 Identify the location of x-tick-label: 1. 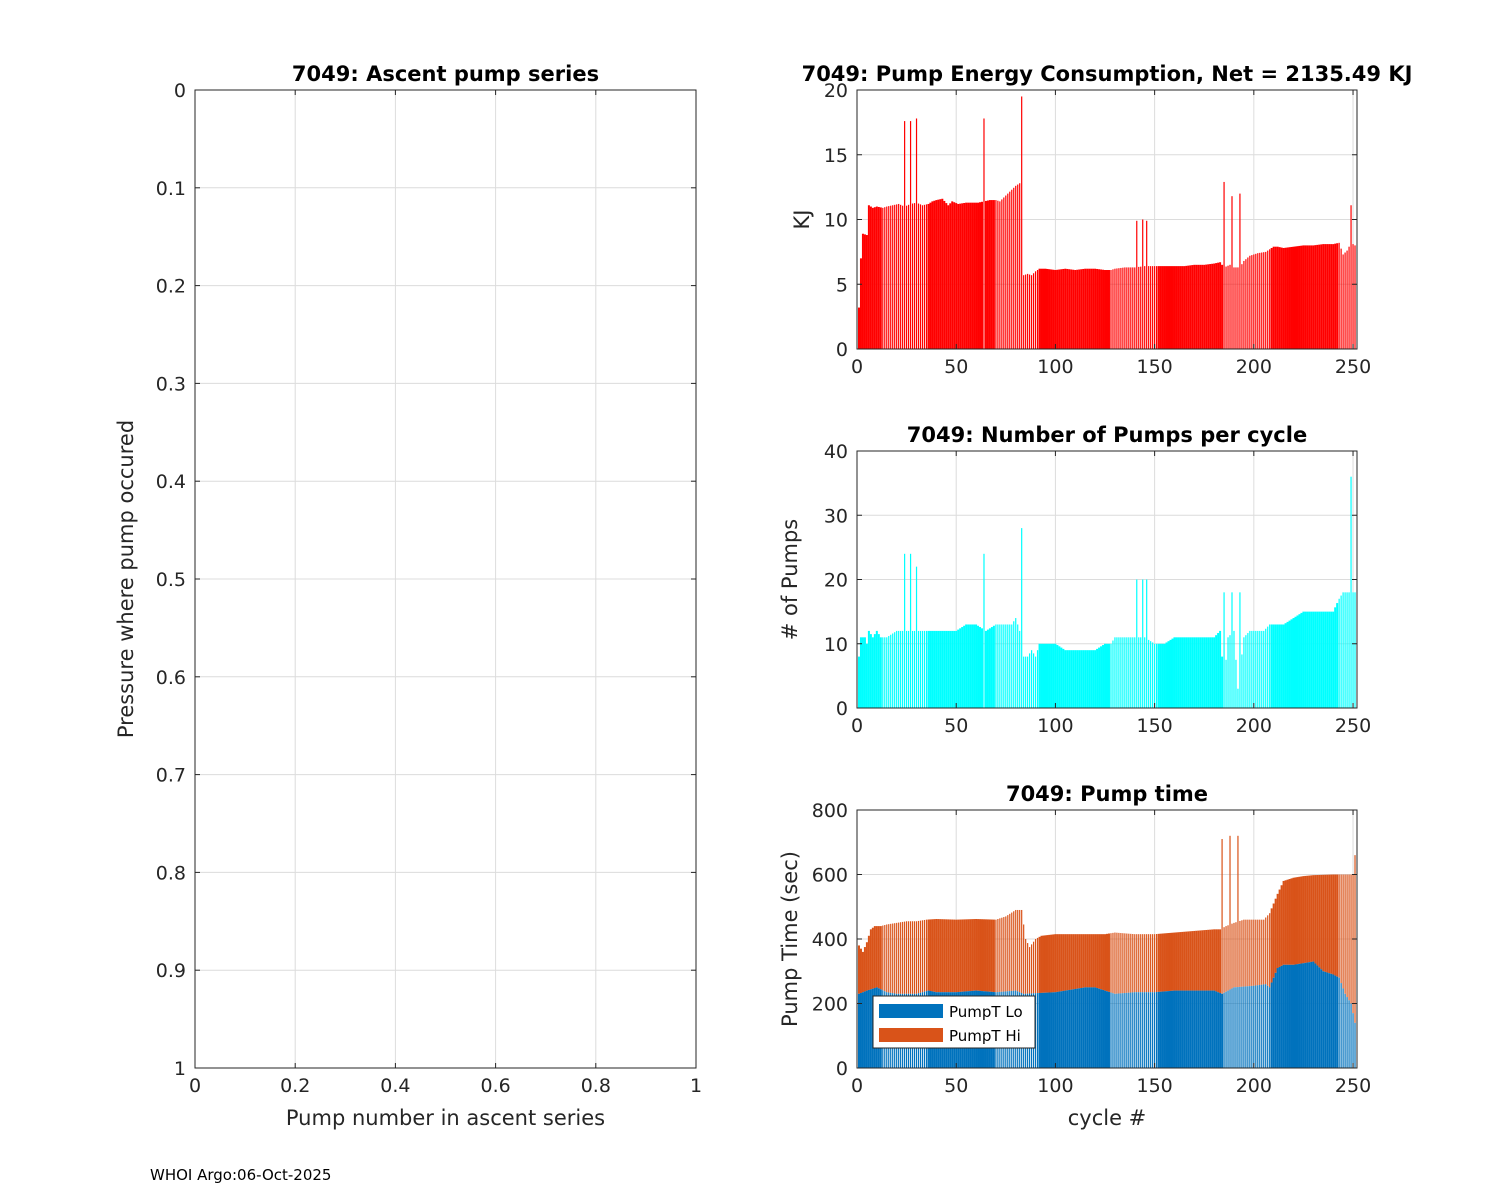
(696, 1086).